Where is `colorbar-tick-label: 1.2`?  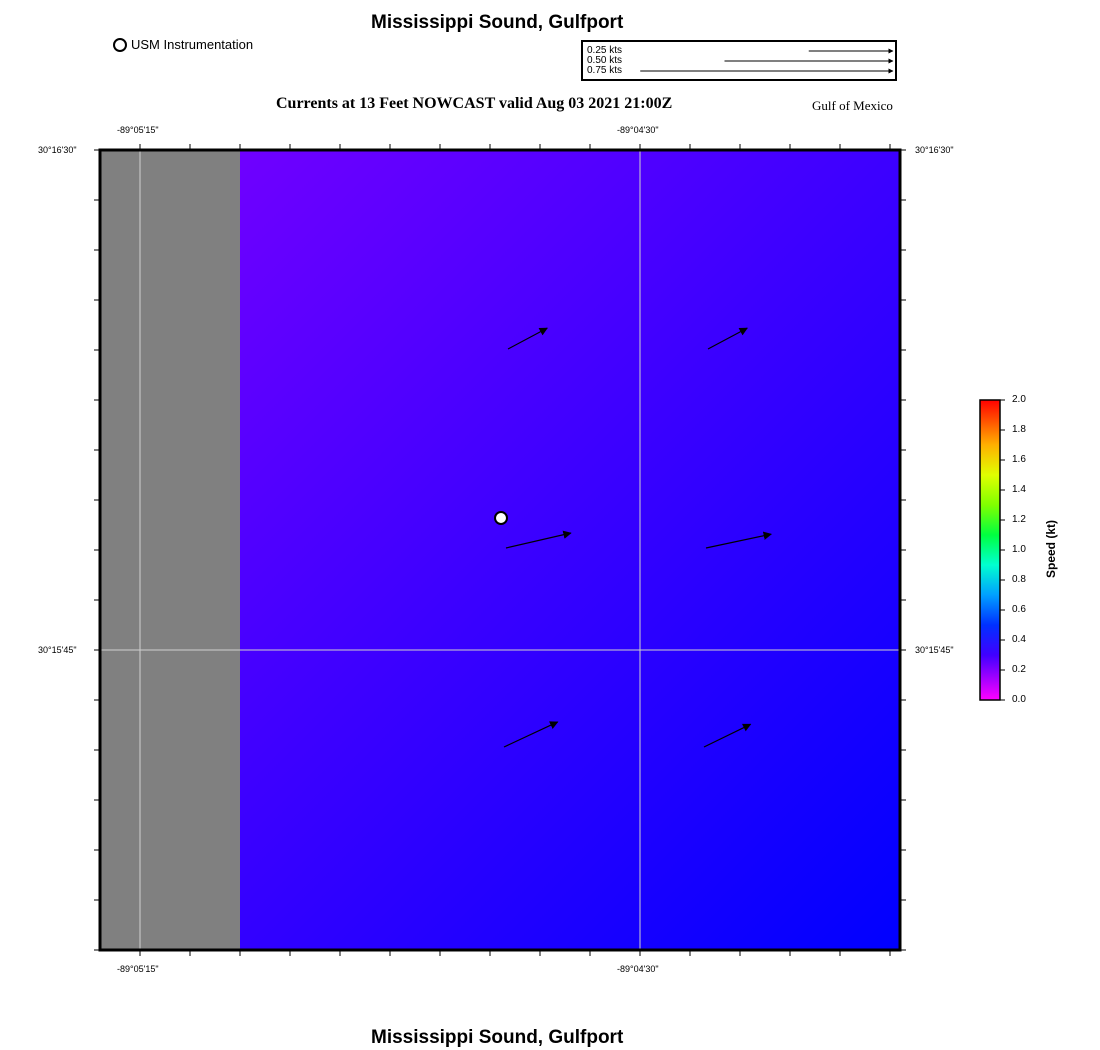 colorbar-tick-label: 1.2 is located at coordinates (1019, 519).